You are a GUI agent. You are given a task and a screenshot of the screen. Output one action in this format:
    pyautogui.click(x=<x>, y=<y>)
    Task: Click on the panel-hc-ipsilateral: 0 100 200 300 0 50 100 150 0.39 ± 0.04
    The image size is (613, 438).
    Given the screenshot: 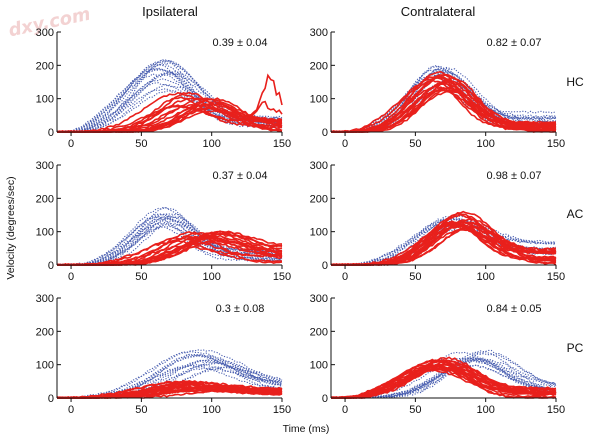 What is the action you would take?
    pyautogui.click(x=164, y=88)
    